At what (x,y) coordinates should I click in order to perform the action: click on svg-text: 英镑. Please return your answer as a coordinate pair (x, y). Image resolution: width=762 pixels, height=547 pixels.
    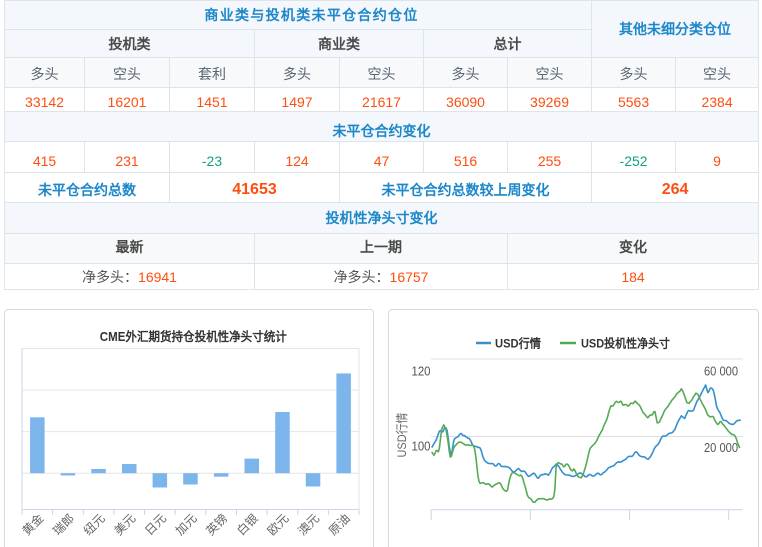
    Looking at the image, I should click on (217, 525).